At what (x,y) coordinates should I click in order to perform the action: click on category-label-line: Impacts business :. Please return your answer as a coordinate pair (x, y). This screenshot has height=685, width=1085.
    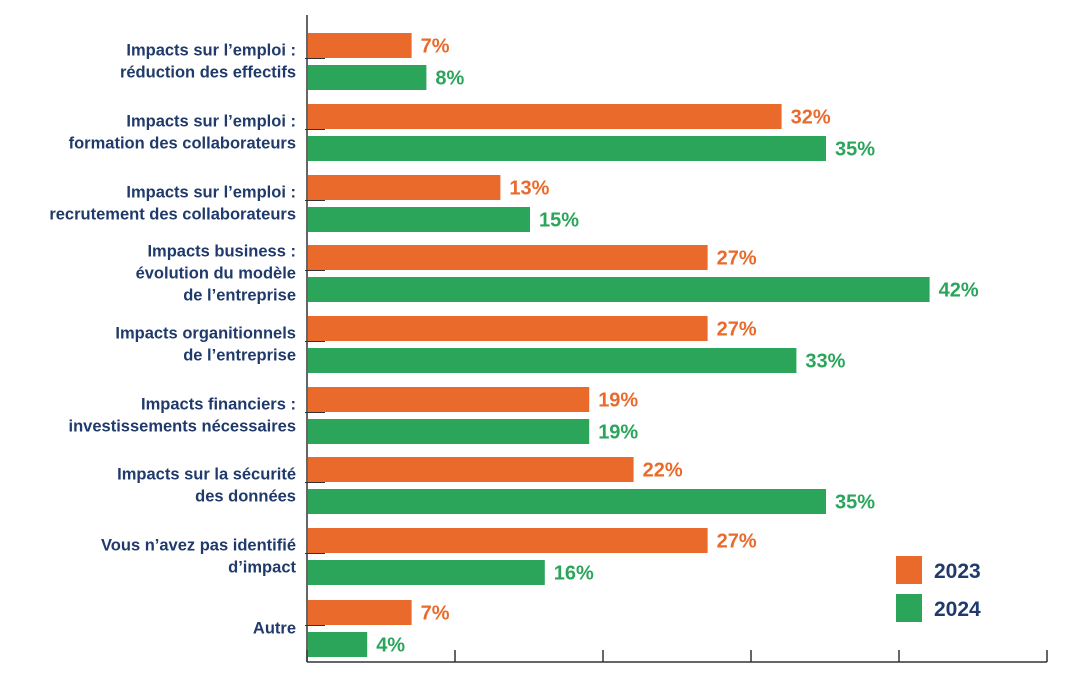
    Looking at the image, I should click on (221, 252).